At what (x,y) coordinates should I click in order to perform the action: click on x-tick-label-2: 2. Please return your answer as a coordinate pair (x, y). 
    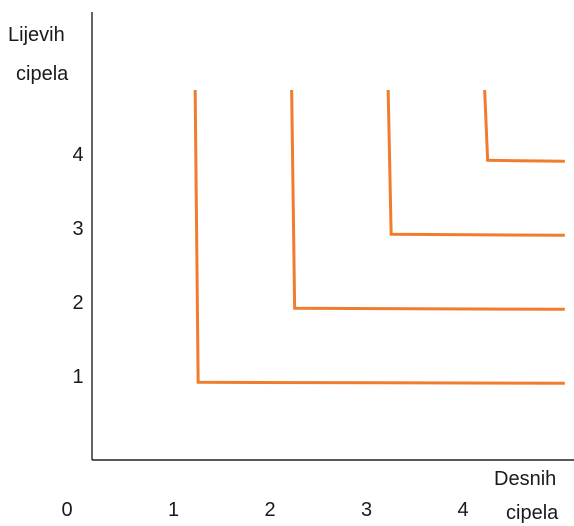
    Looking at the image, I should click on (269, 510).